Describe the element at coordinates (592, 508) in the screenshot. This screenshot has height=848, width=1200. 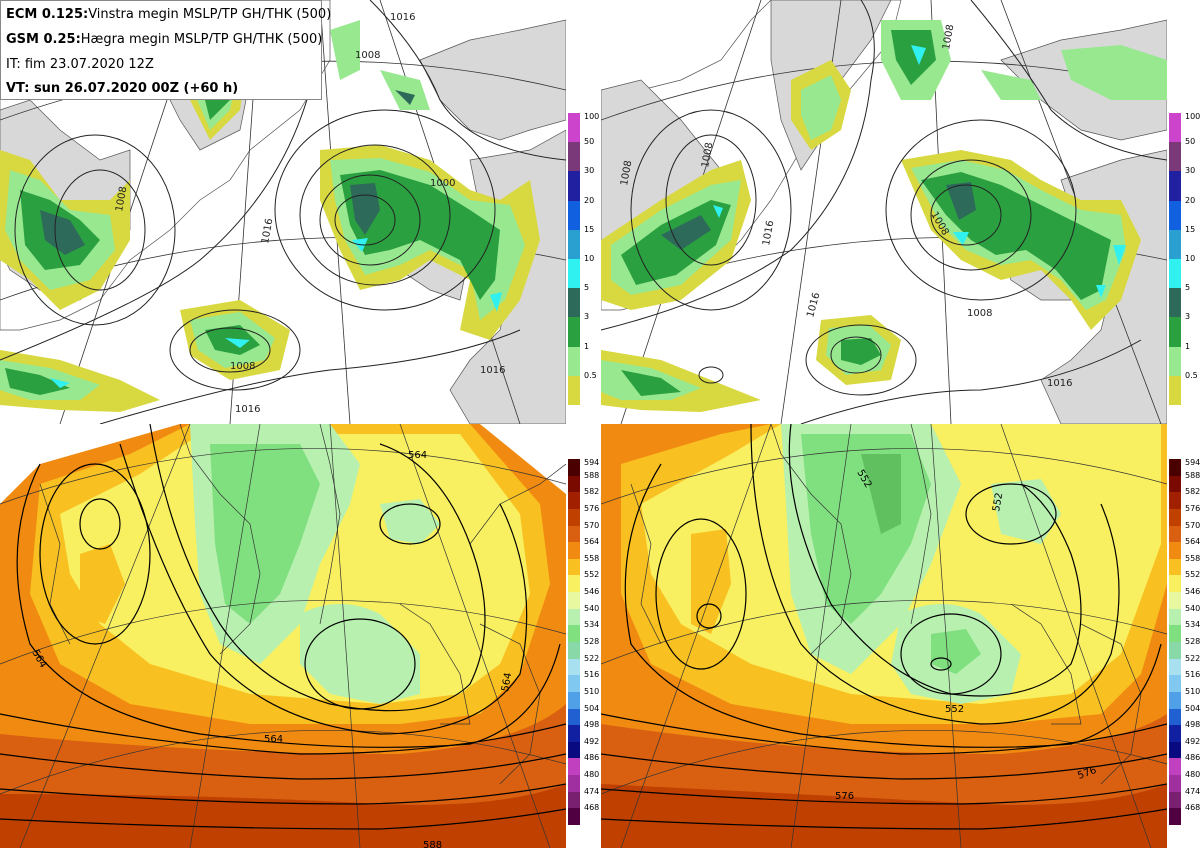
I see `legend-label: 576` at that location.